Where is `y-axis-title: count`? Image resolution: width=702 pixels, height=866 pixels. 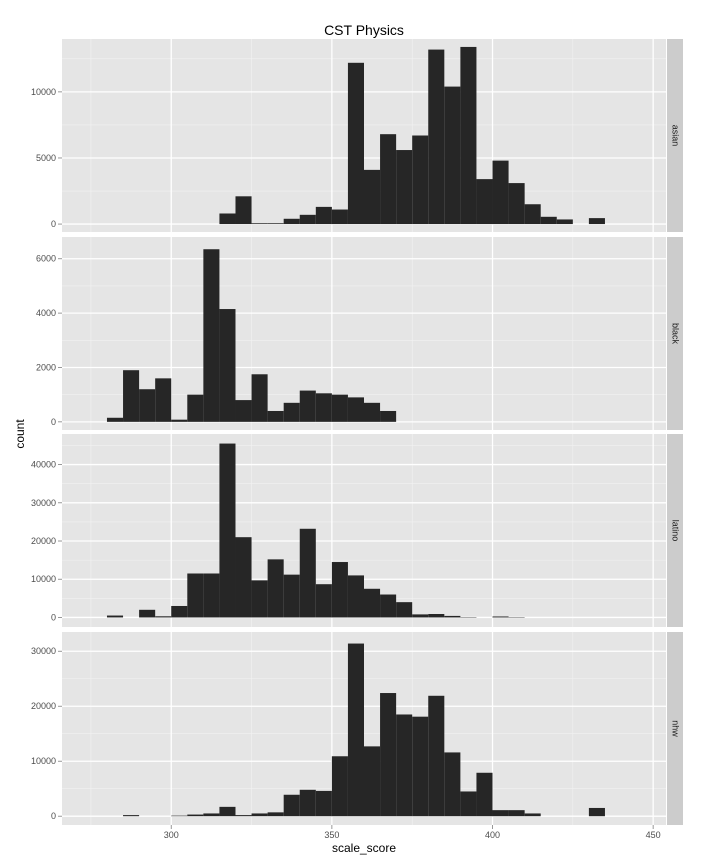
y-axis-title: count is located at coordinates (20, 434).